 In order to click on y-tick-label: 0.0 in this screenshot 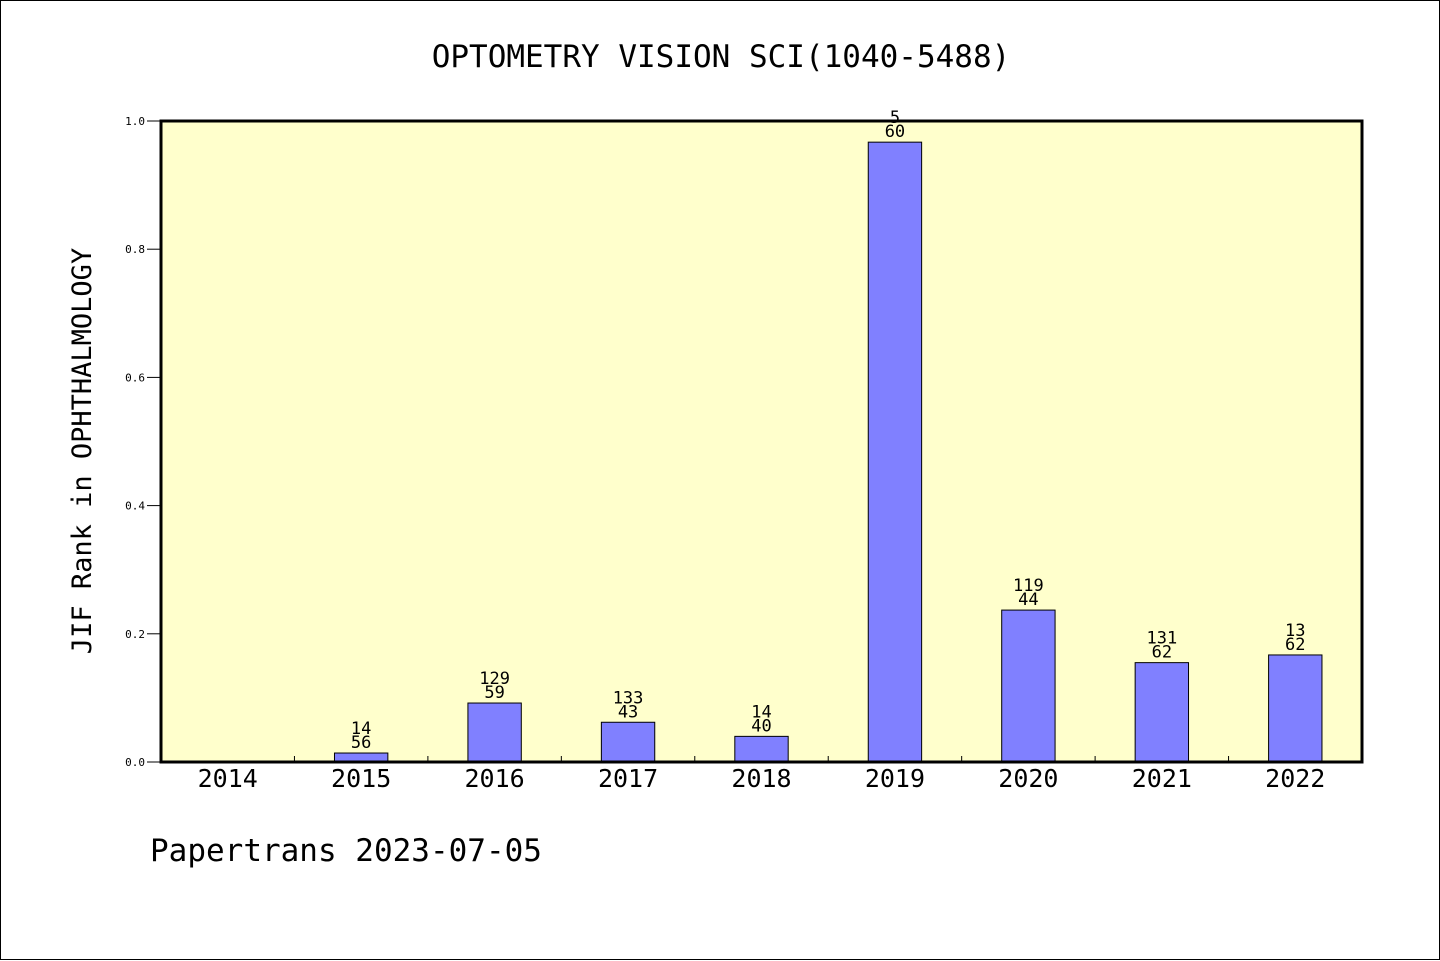, I will do `click(135, 762)`.